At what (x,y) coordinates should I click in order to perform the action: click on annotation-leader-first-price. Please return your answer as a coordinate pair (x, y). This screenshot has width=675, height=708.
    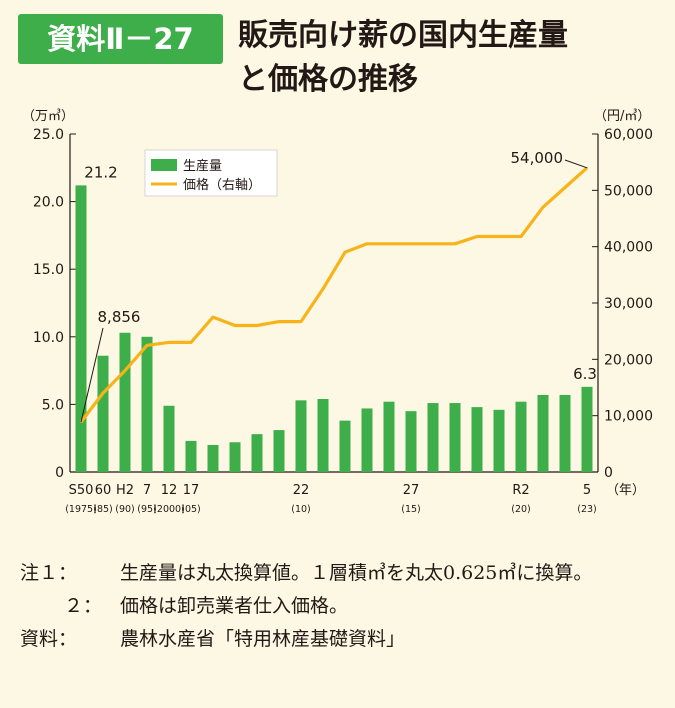
    Looking at the image, I should click on (92, 375).